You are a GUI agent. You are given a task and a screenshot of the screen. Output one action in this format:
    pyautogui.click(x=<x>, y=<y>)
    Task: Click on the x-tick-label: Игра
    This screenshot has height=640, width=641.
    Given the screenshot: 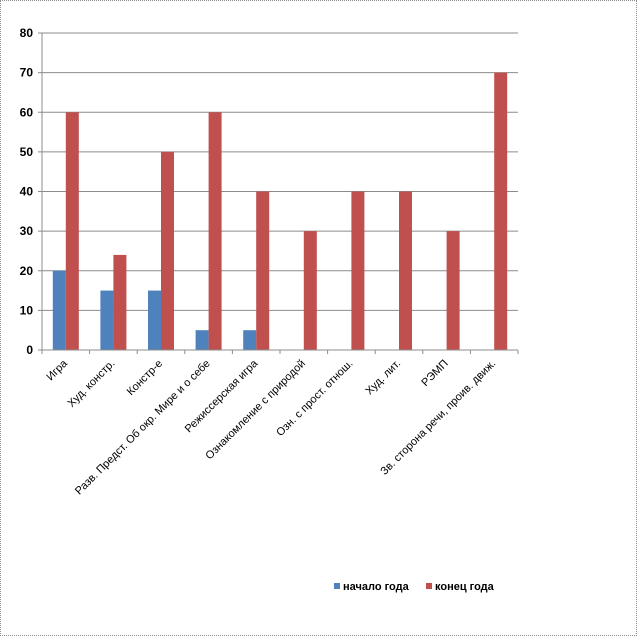 What is the action you would take?
    pyautogui.click(x=57, y=370)
    